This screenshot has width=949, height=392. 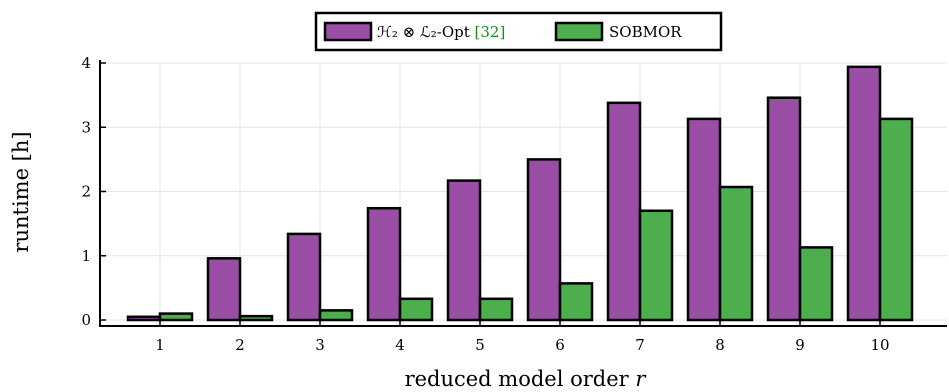 I want to click on bar-h2l2opt-r9, so click(x=784, y=209).